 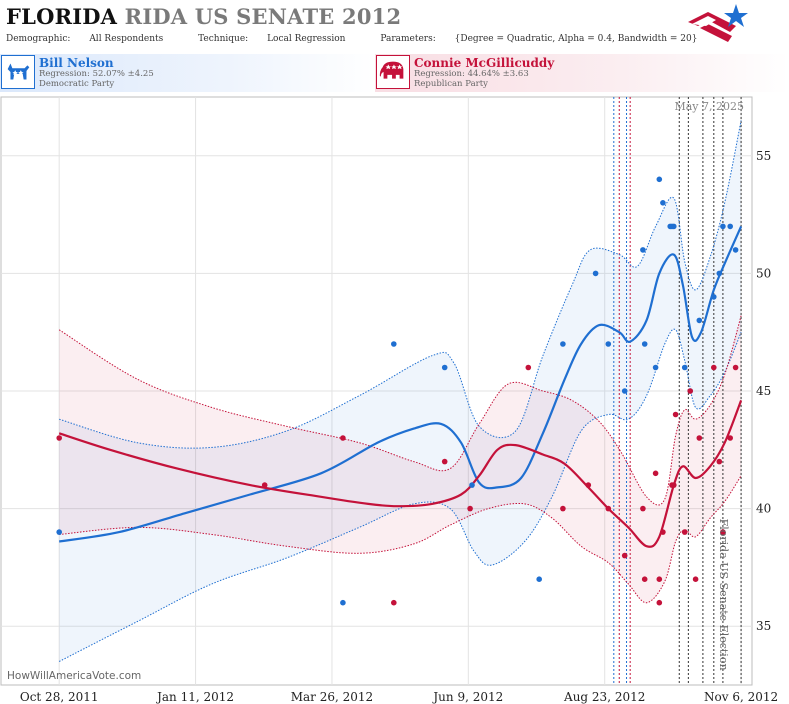 What do you see at coordinates (306, 39) in the screenshot?
I see `technique-value: Local Regression` at bounding box center [306, 39].